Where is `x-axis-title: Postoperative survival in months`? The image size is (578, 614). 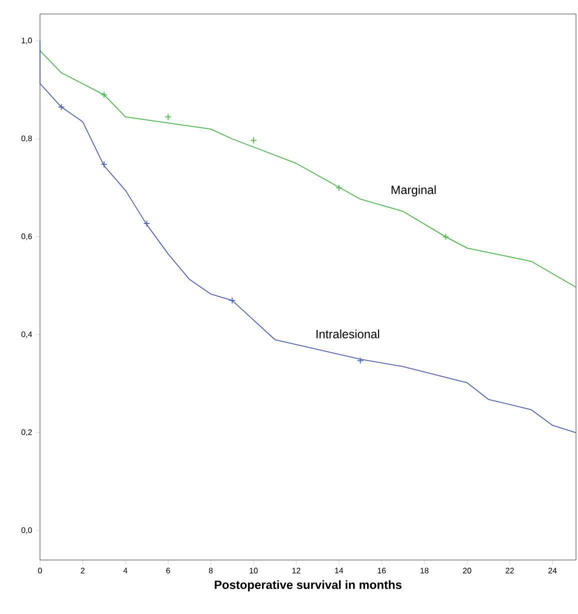
x-axis-title: Postoperative survival in months is located at coordinates (308, 586).